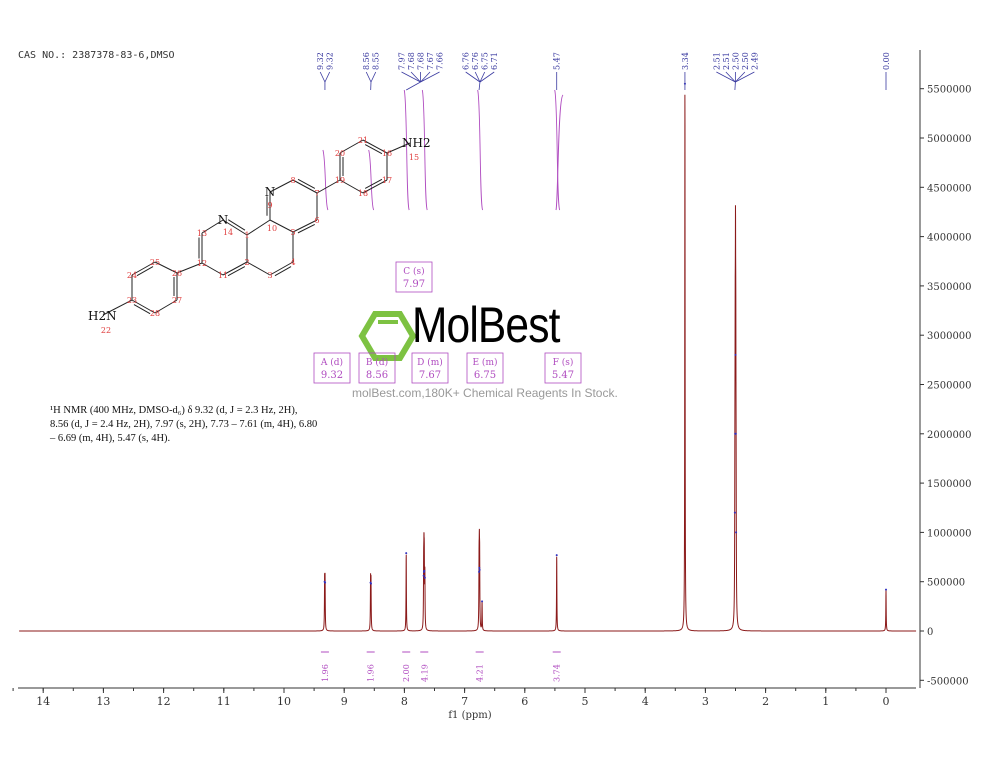 The image size is (1000, 773). I want to click on peak-label: 7.66, so click(440, 61).